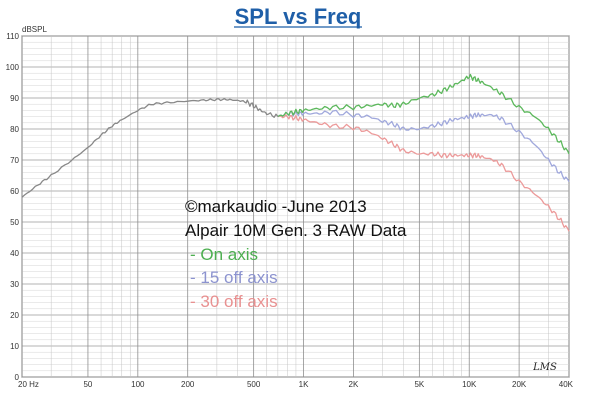 The width and height of the screenshot is (600, 402). Describe the element at coordinates (296, 230) in the screenshot. I see `chart-annotation: Alpair 10M Gen. 3 RAW Data` at that location.